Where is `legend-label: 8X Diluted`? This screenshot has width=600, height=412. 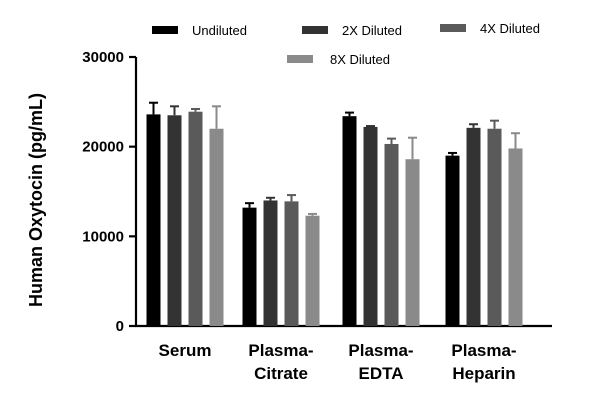
legend-label: 8X Diluted is located at coordinates (360, 59).